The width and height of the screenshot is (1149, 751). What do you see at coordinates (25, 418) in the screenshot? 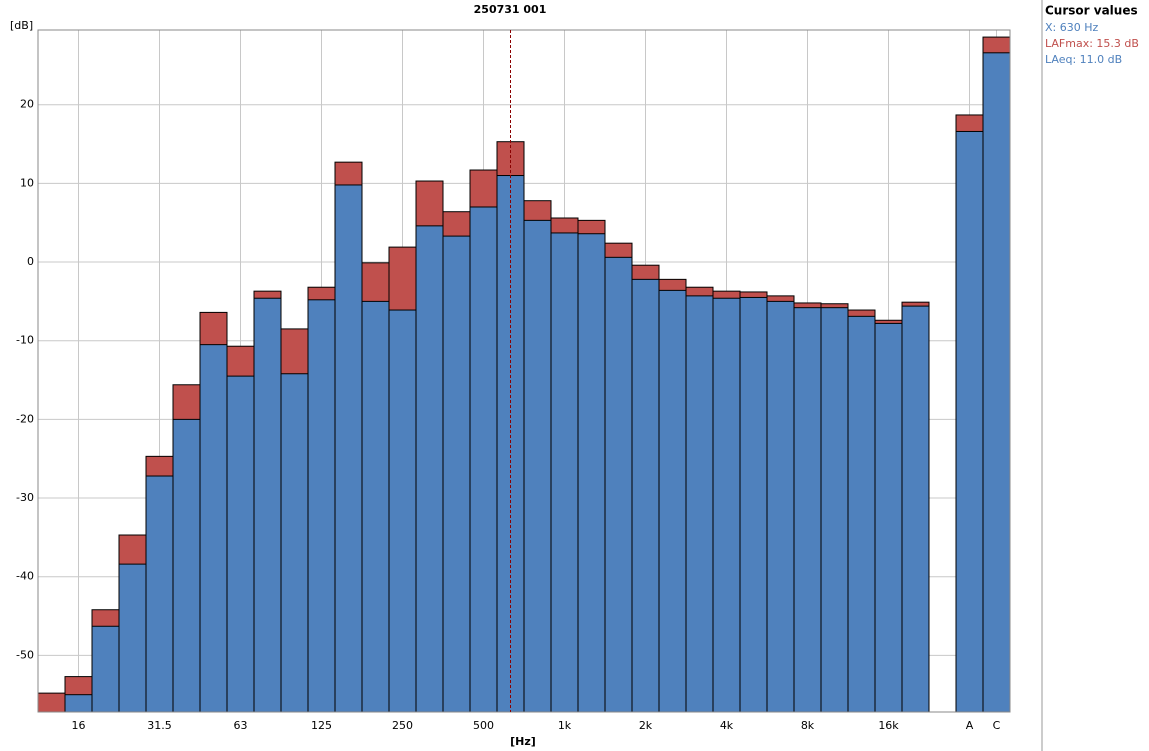
I see `y-tick-label: -20` at bounding box center [25, 418].